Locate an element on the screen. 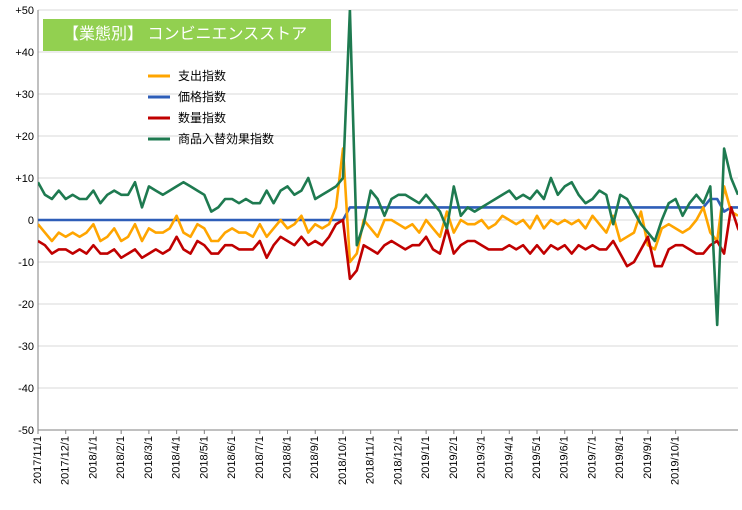 The image size is (742, 510). y-tick-label: -20 is located at coordinates (26, 305).